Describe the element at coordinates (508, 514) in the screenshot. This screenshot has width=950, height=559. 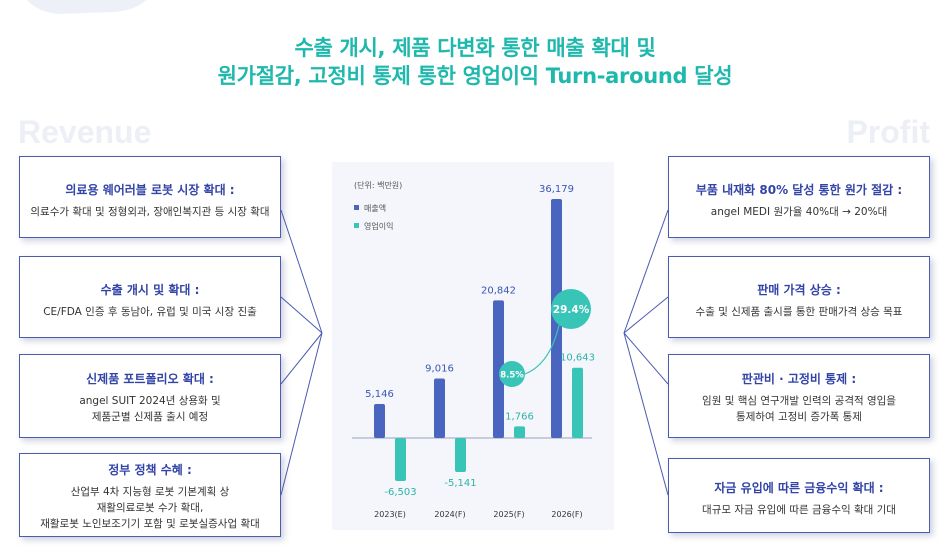
I see `category-label-2: 2025(F)` at that location.